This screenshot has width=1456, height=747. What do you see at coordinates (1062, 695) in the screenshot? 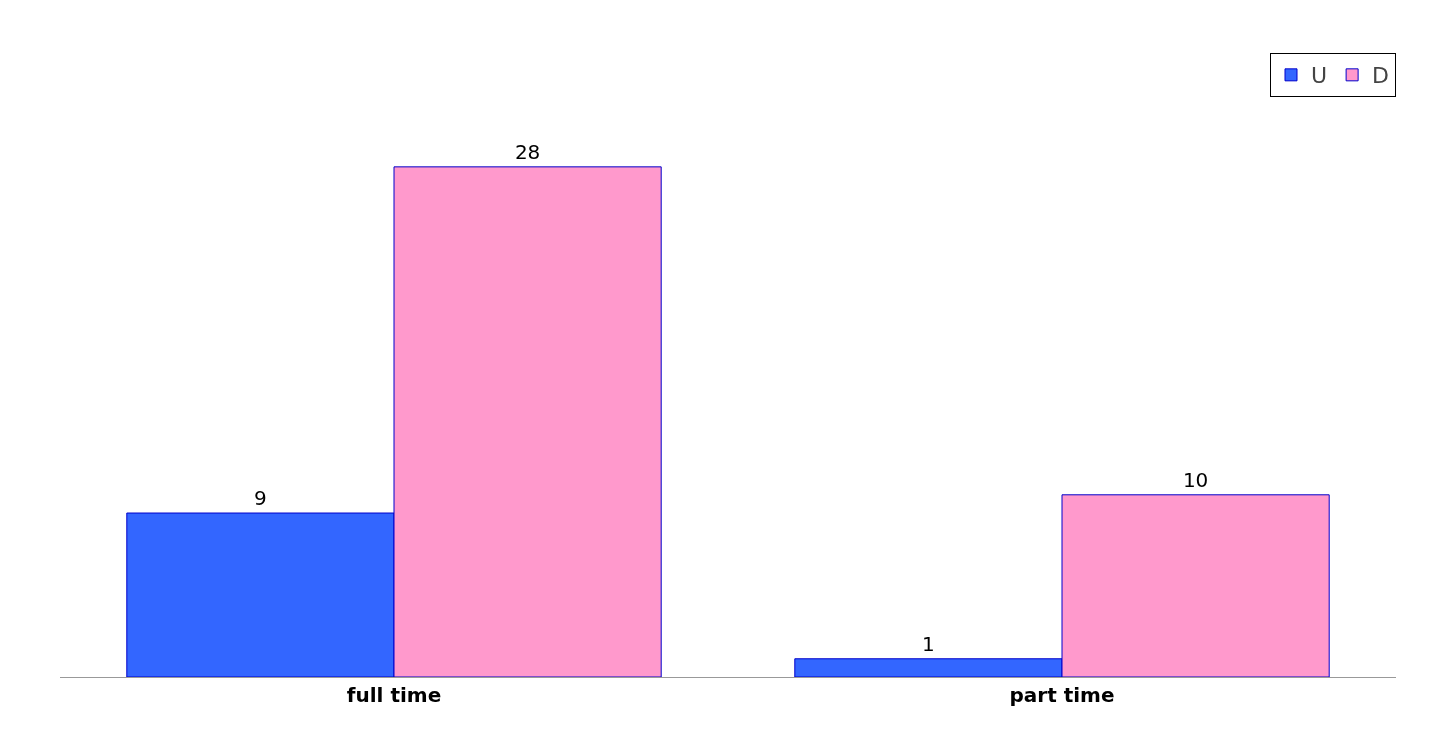
I see `x-tick-label: part time` at bounding box center [1062, 695].